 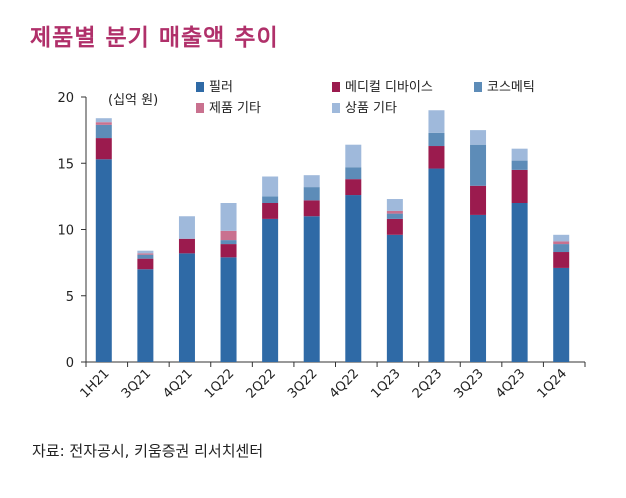 I want to click on x-tick-label: 1Q23, so click(x=385, y=383).